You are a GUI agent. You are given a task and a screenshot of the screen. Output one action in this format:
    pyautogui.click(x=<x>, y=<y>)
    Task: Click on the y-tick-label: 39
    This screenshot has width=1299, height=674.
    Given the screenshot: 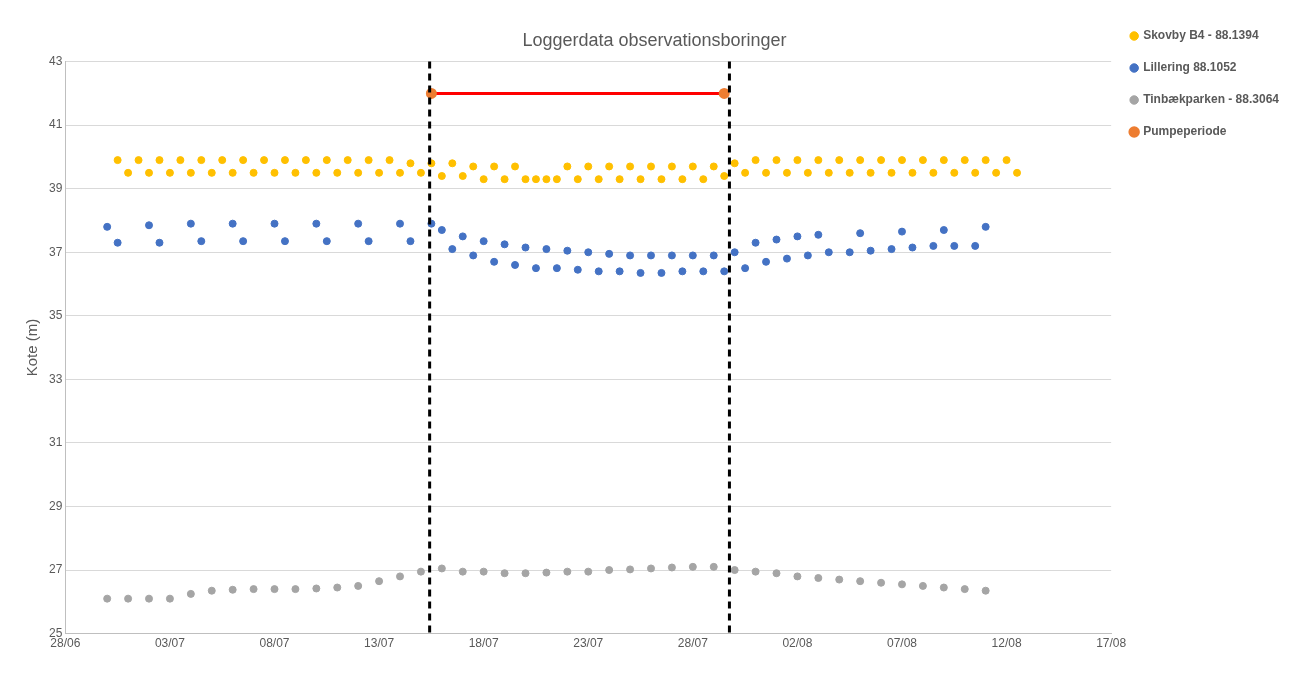 What is the action you would take?
    pyautogui.click(x=55, y=188)
    